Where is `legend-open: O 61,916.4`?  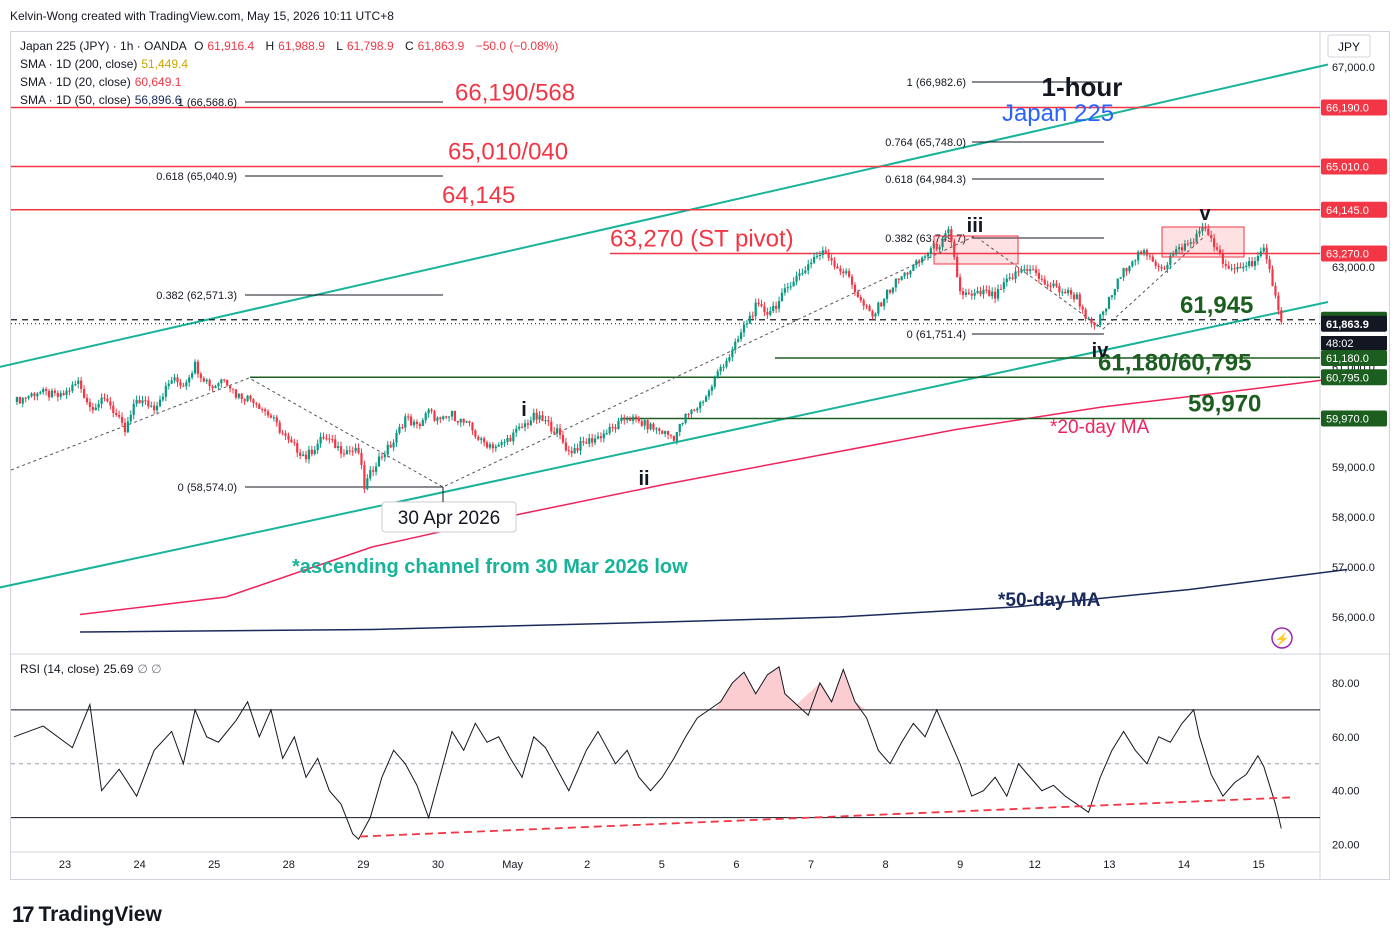
legend-open: O 61,916.4 is located at coordinates (224, 46).